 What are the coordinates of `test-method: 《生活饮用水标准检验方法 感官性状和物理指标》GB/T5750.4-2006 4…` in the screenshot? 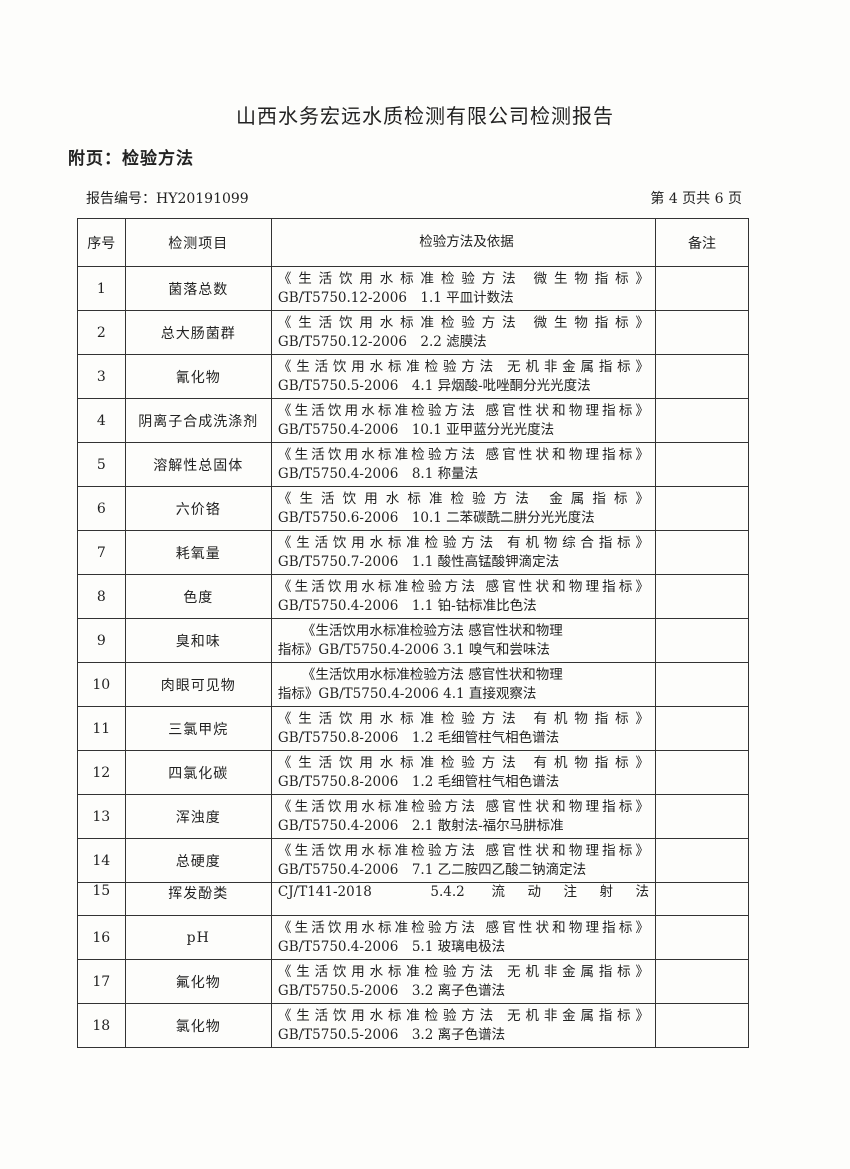 It's located at (463, 684).